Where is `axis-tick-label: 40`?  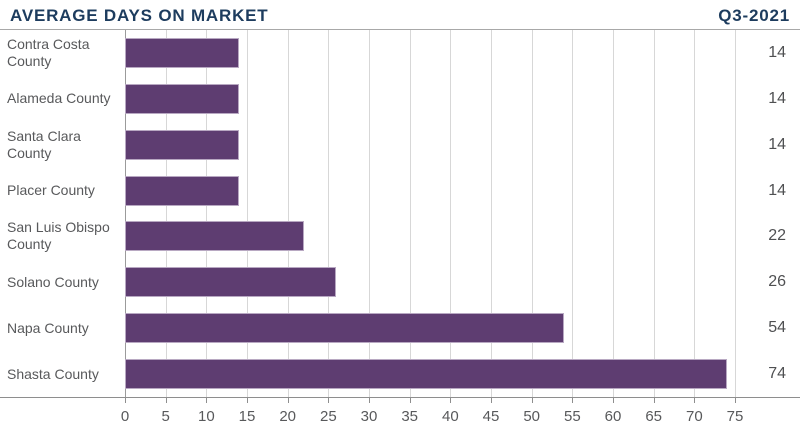 axis-tick-label: 40 is located at coordinates (450, 416).